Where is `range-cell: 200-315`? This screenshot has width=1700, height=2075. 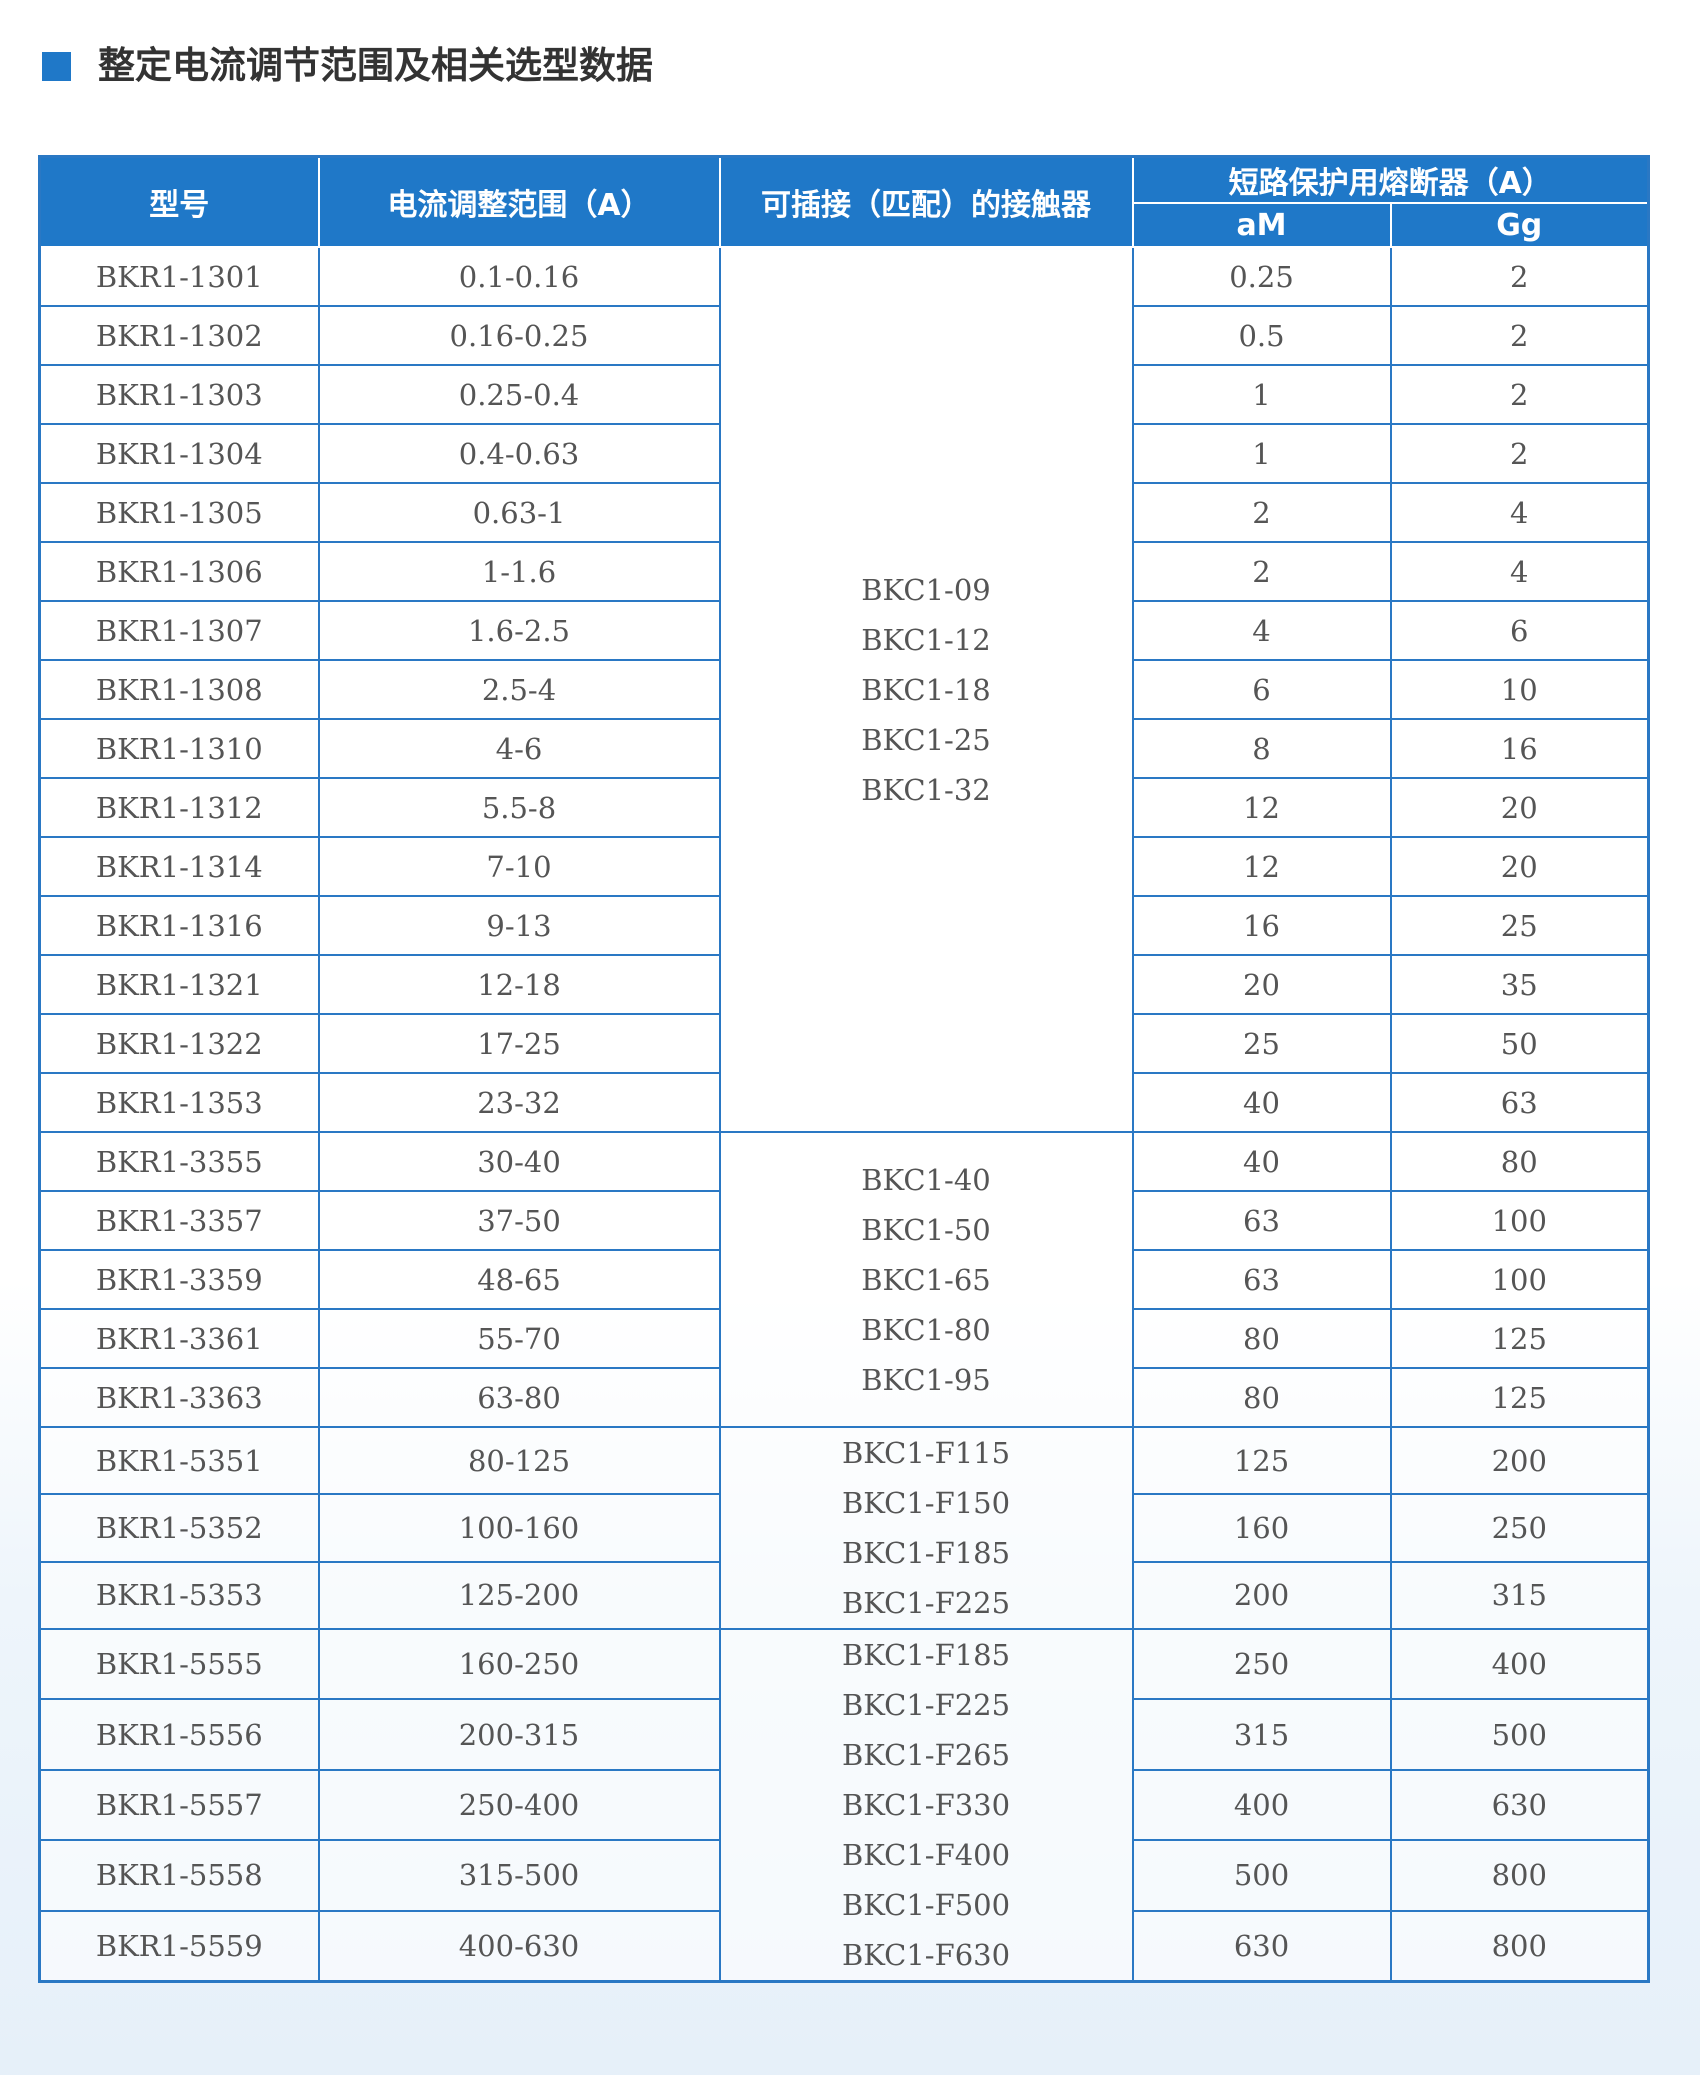
range-cell: 200-315 is located at coordinates (519, 1734).